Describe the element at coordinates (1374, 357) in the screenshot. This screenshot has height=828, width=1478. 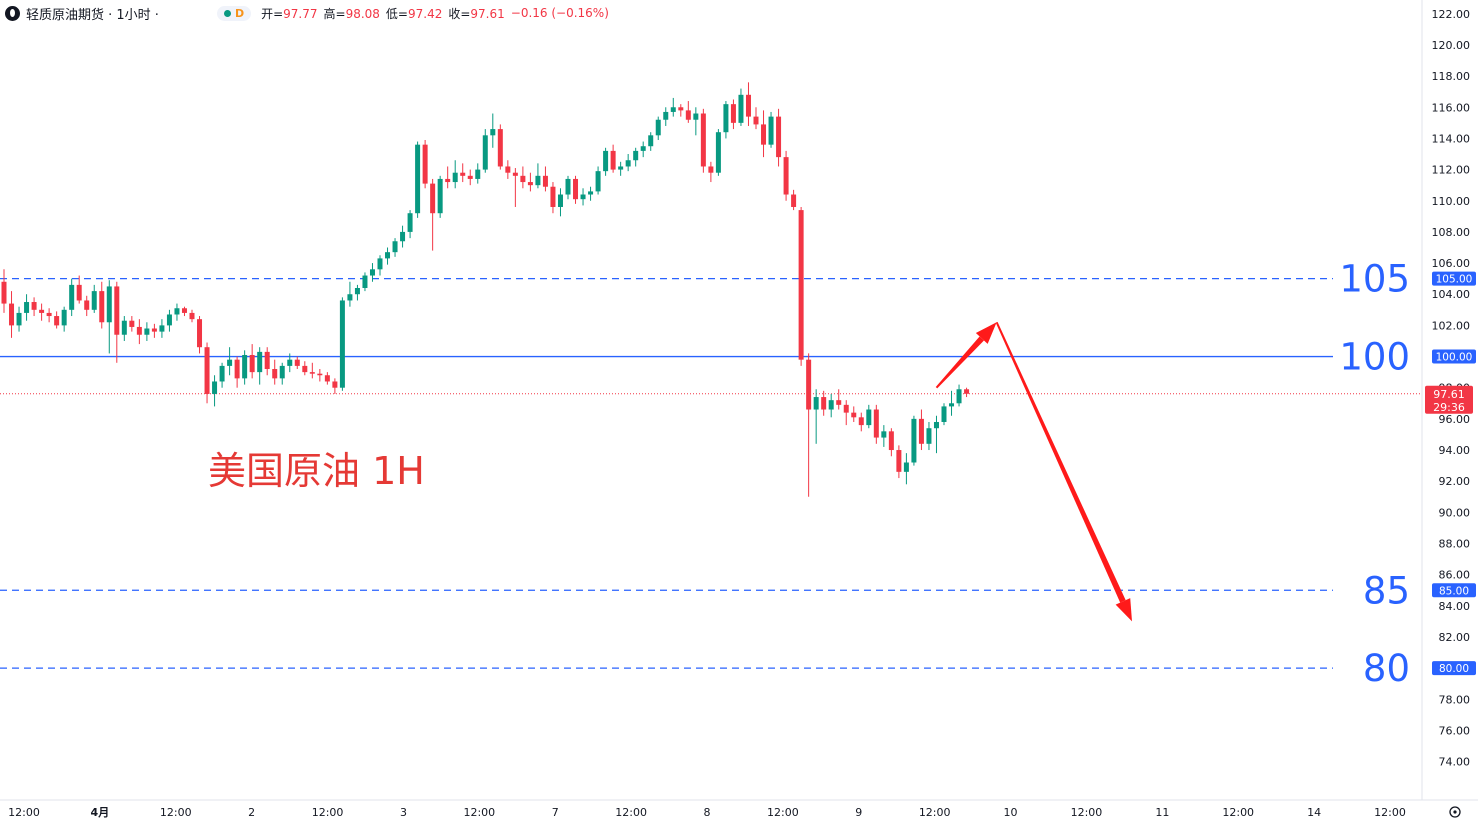
I see `level-label-100: 100` at that location.